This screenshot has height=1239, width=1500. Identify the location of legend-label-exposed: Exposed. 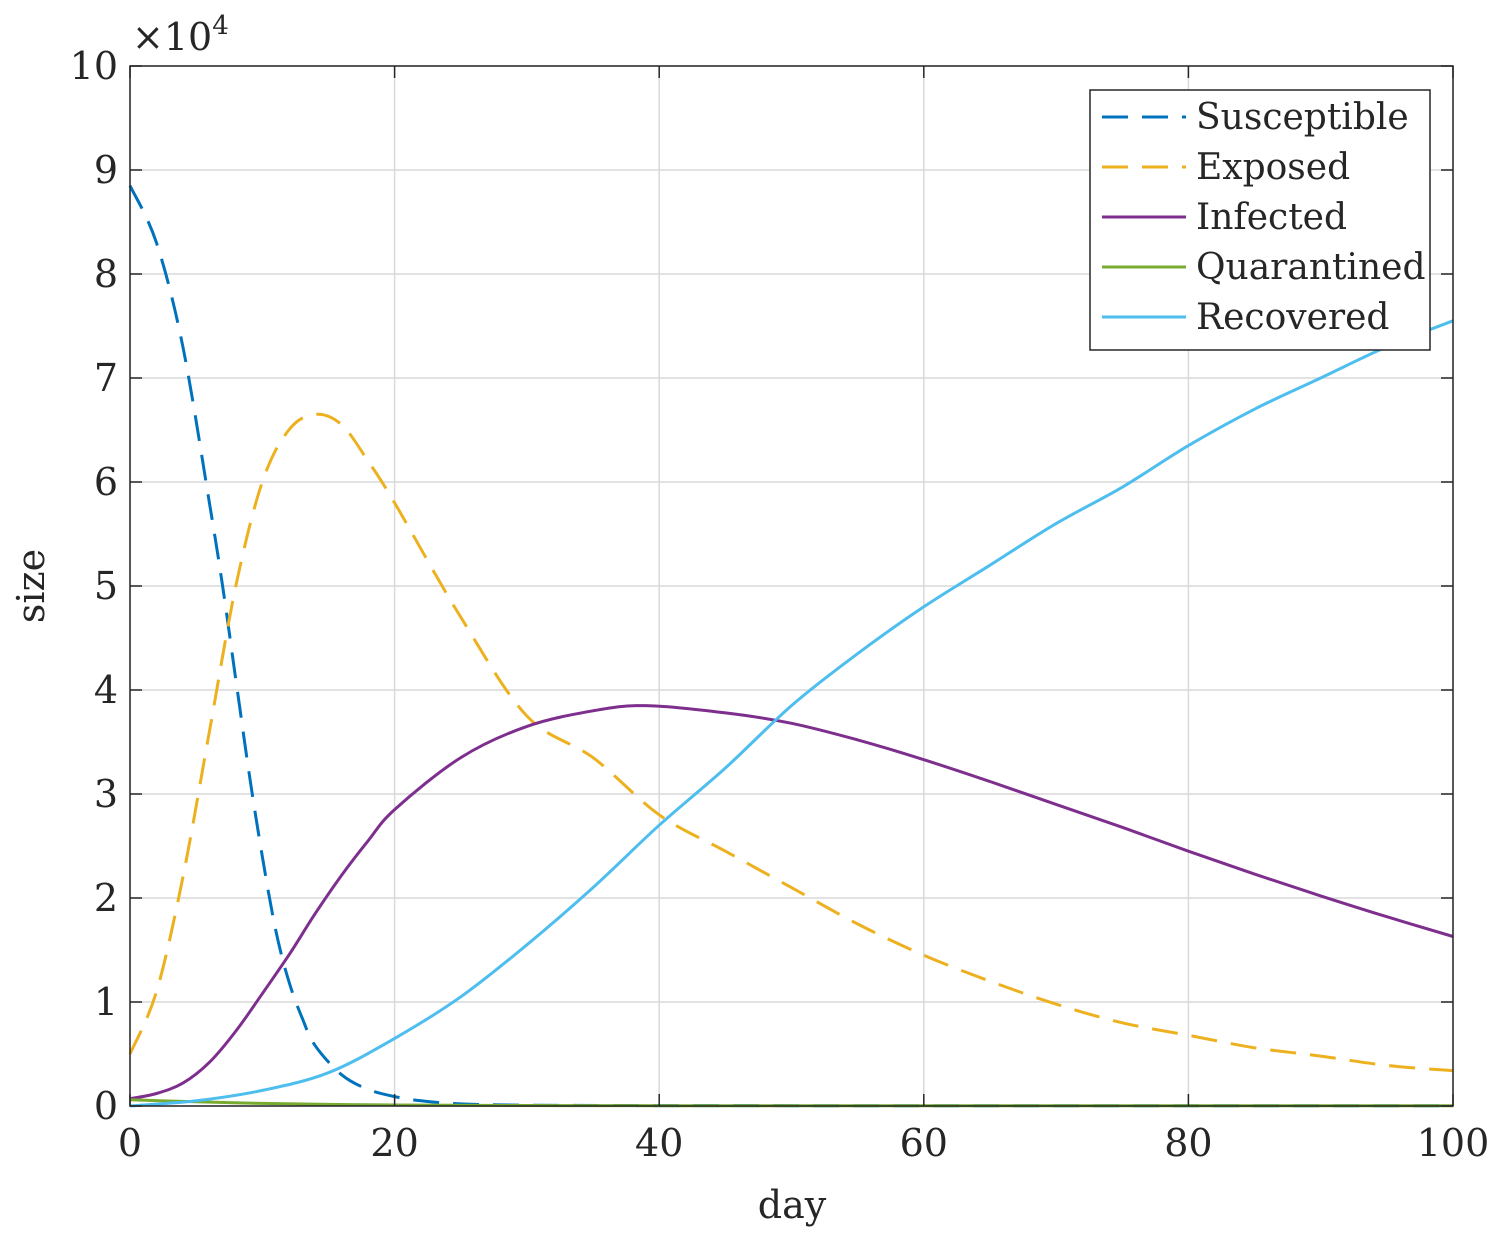
(1273, 167).